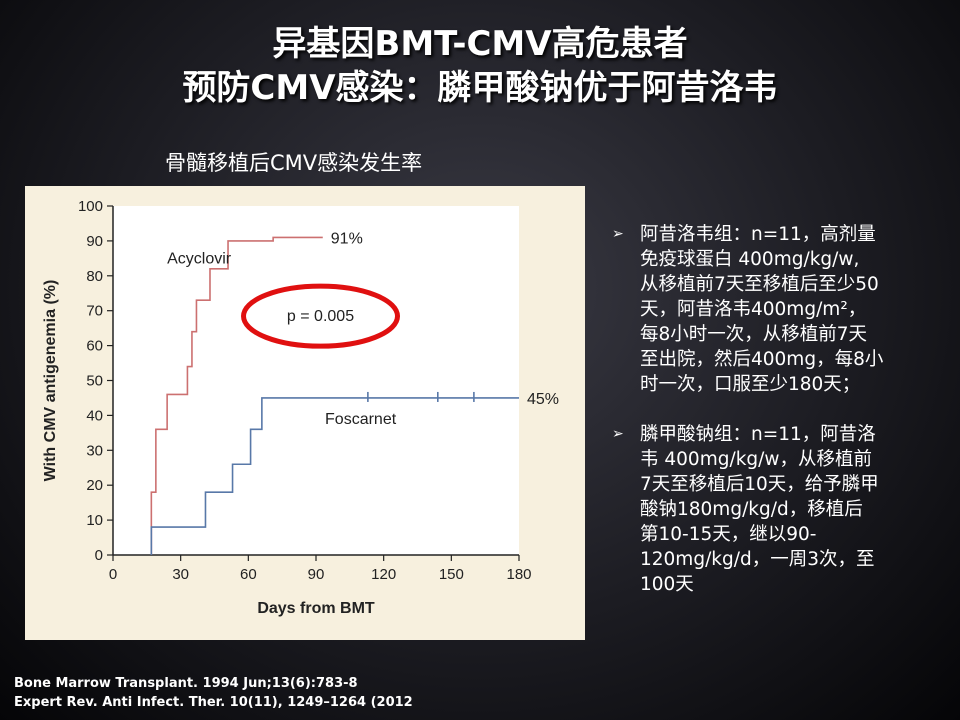 Image resolution: width=960 pixels, height=720 pixels. I want to click on y-tick-label: 80, so click(94, 276).